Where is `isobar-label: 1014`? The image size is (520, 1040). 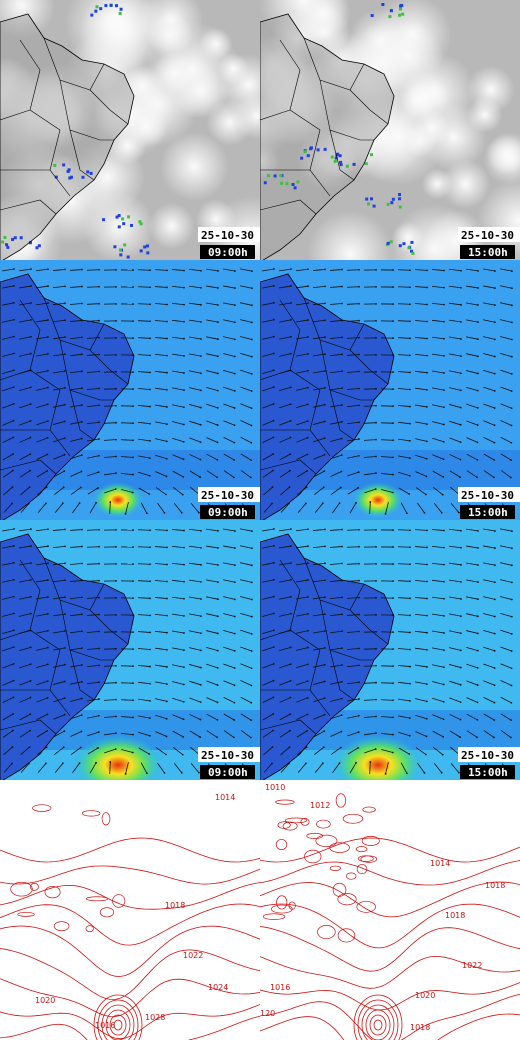
isobar-label: 1014 is located at coordinates (440, 863).